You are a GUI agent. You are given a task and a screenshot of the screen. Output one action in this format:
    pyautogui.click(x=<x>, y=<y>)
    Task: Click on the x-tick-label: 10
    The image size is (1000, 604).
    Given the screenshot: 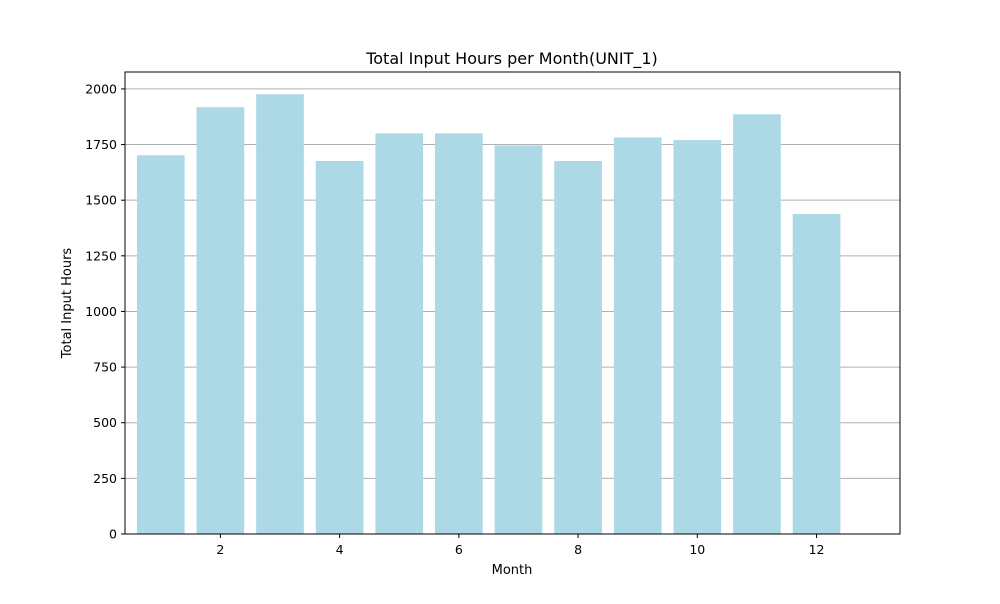 What is the action you would take?
    pyautogui.click(x=697, y=549)
    